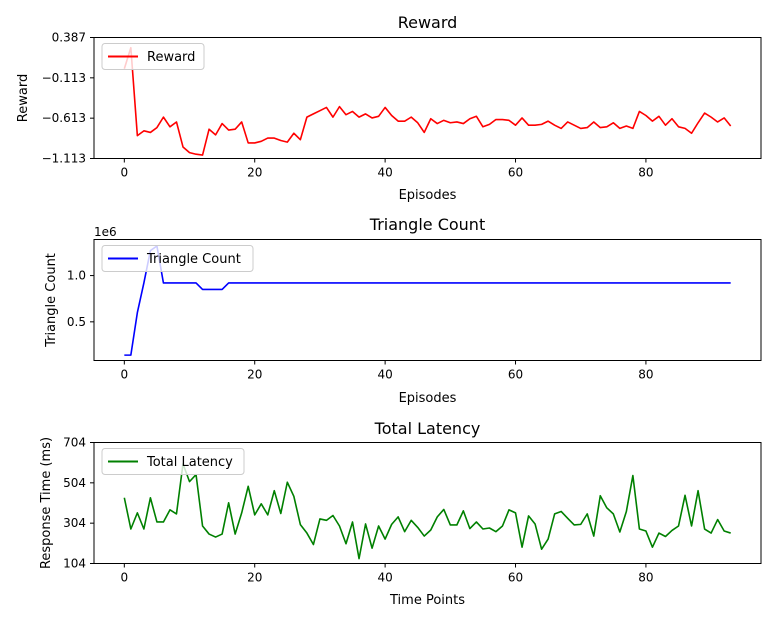 Image resolution: width=775 pixels, height=622 pixels. I want to click on total-latency-x-tick-label: 40, so click(384, 578).